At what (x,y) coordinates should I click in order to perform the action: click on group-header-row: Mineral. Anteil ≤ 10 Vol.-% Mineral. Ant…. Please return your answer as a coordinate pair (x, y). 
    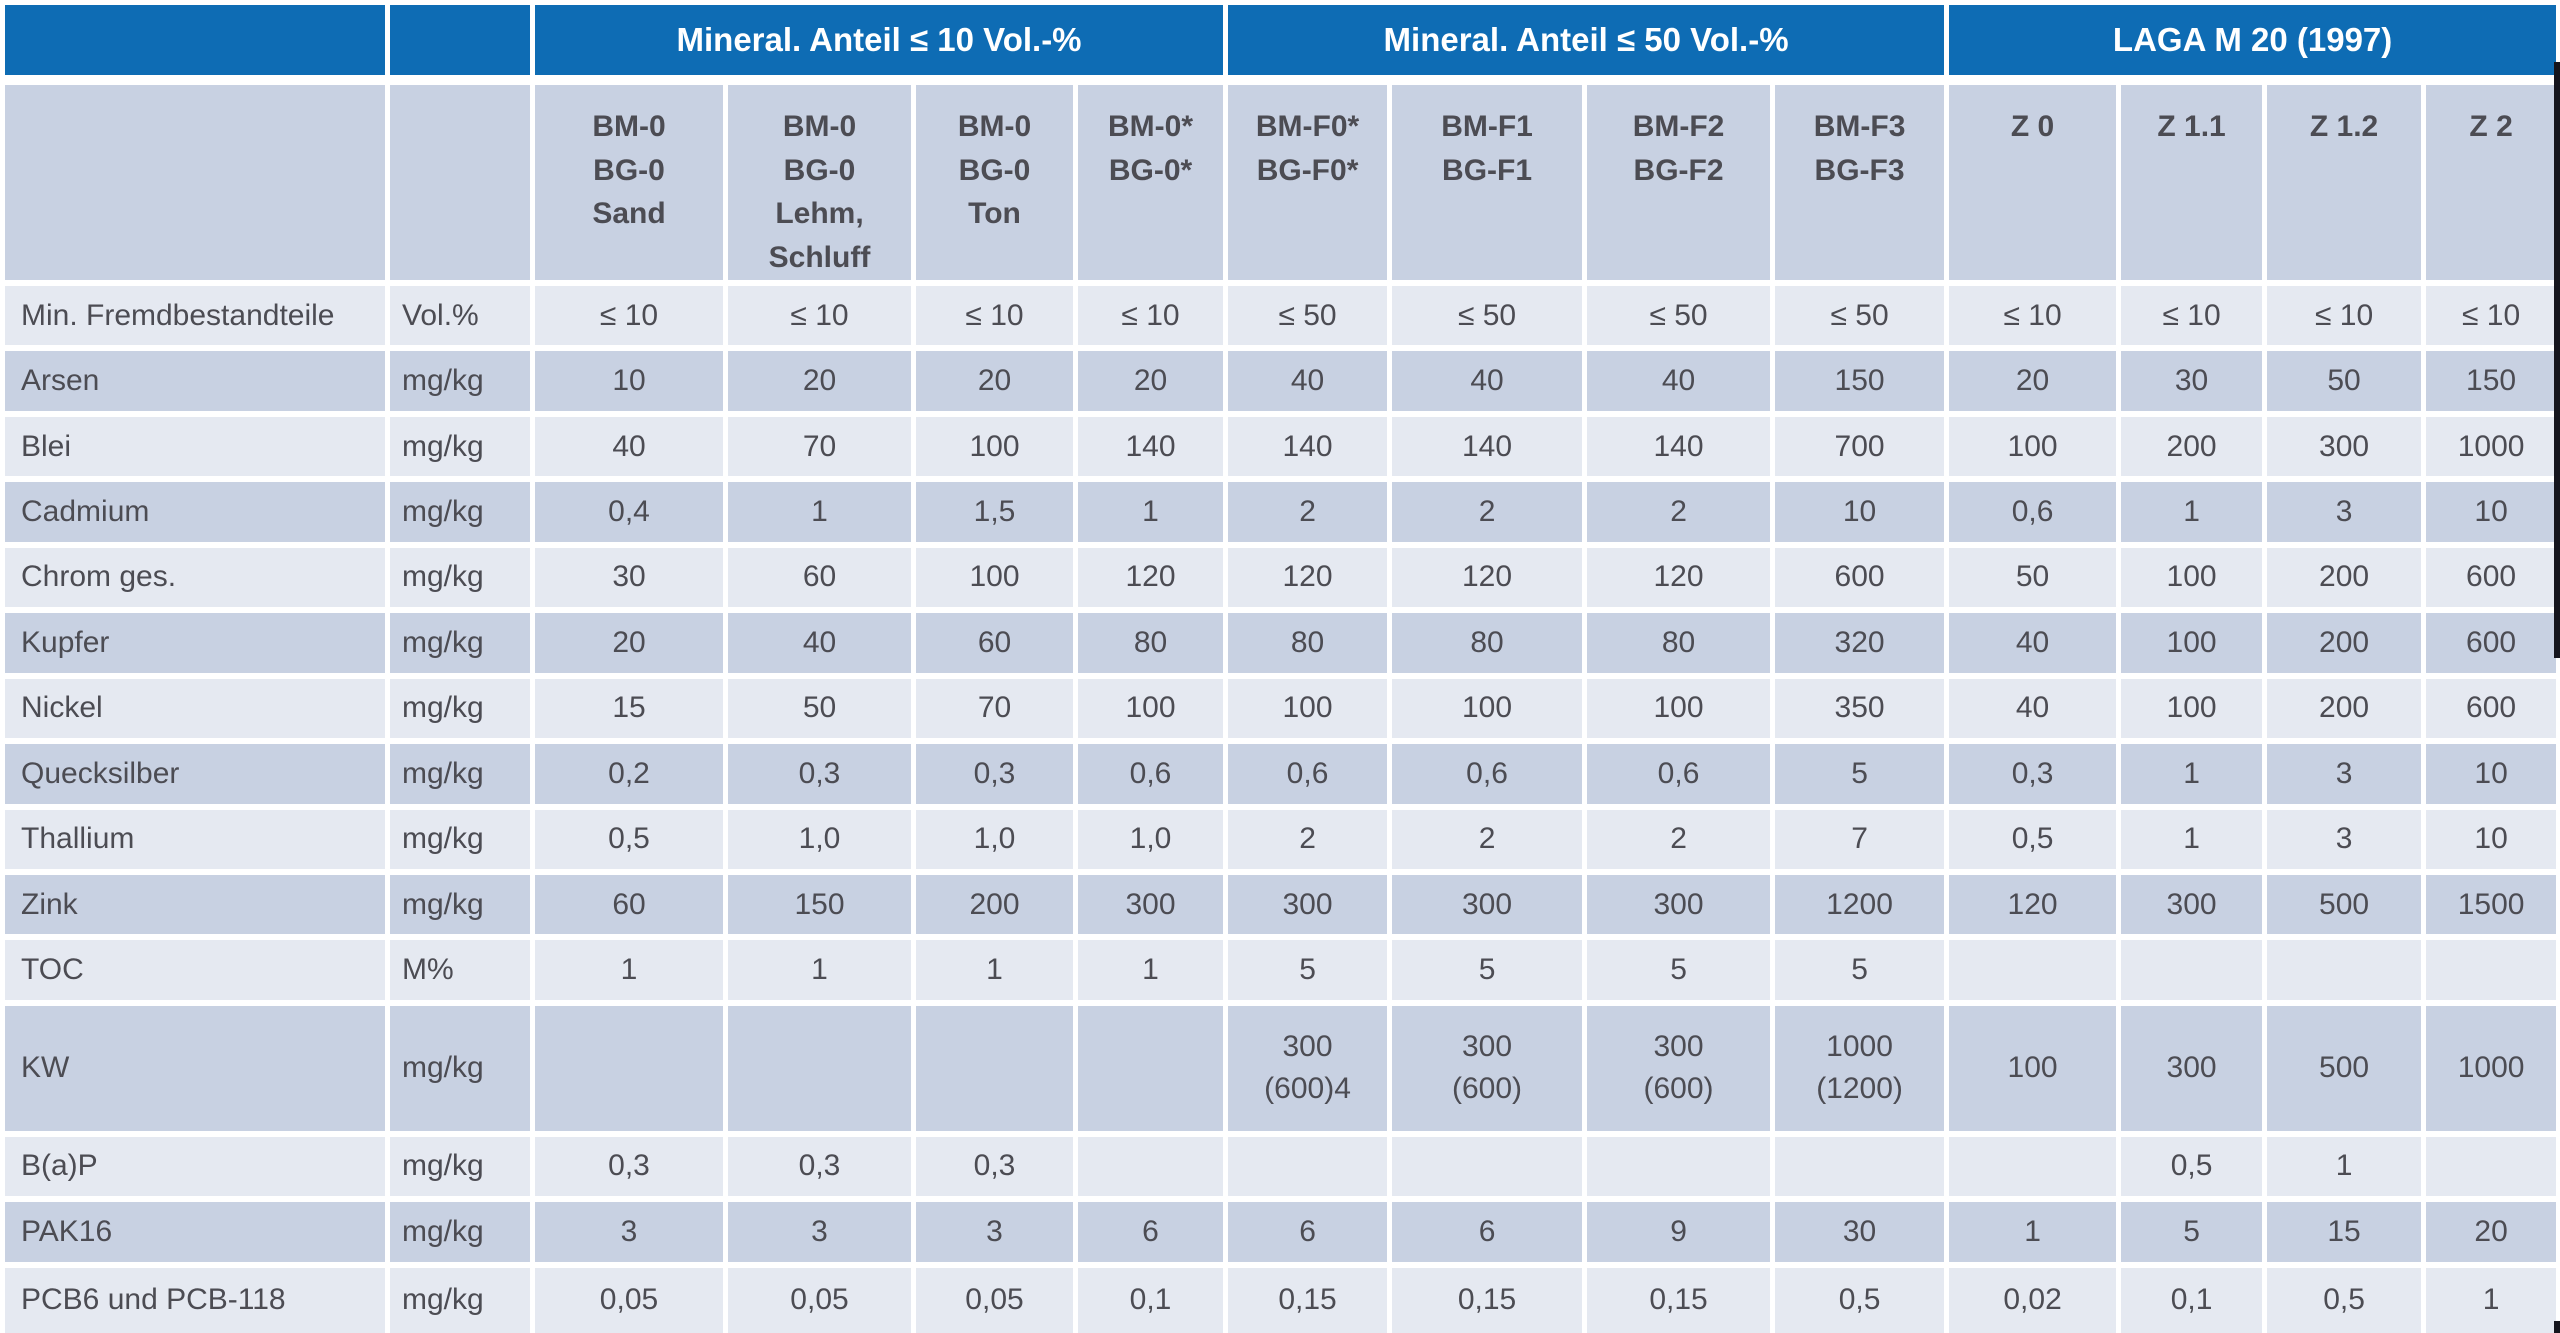
    Looking at the image, I should click on (1281, 45).